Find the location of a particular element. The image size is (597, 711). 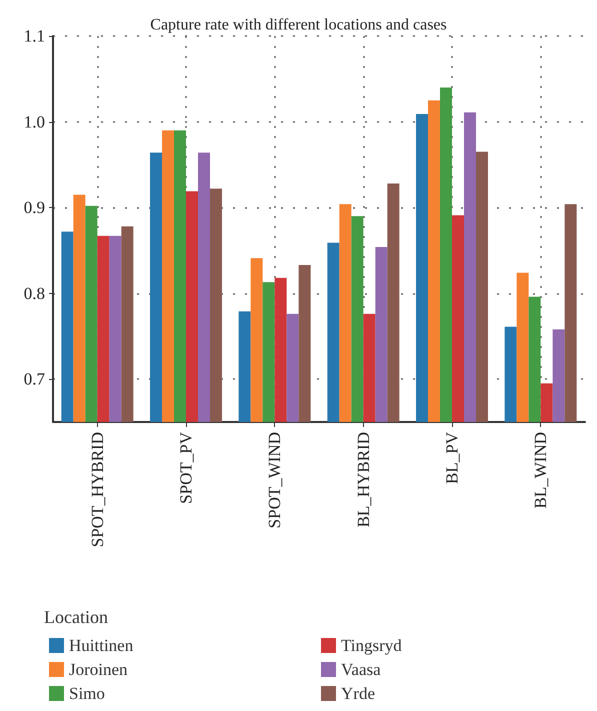

y-tick-label: 0.9 is located at coordinates (34, 208).